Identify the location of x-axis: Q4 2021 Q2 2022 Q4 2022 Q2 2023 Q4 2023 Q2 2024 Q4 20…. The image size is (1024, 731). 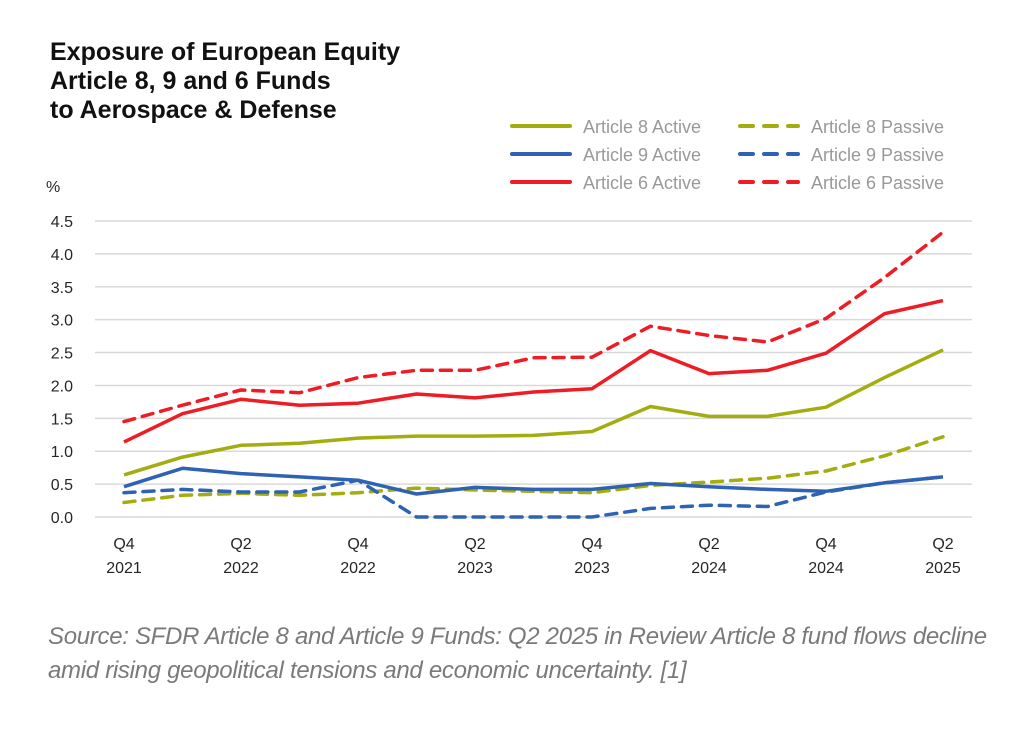
(533, 556).